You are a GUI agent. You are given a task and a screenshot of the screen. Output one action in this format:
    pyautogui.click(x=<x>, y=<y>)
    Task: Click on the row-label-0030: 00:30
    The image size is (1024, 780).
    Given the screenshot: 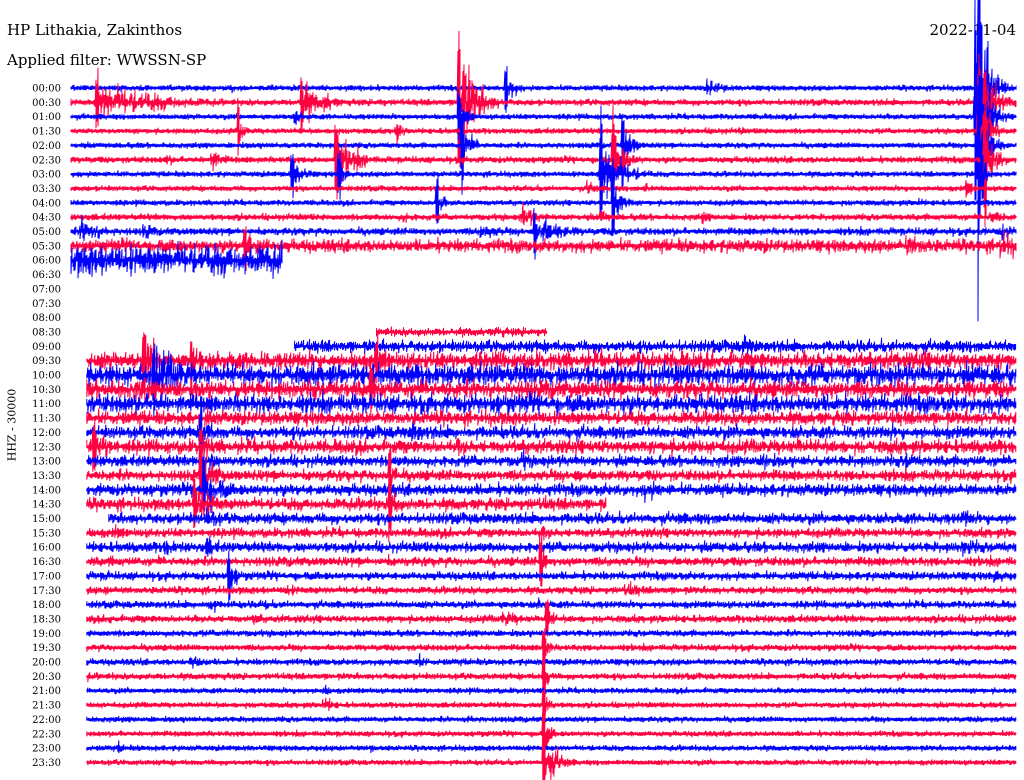 What is the action you would take?
    pyautogui.click(x=46, y=103)
    